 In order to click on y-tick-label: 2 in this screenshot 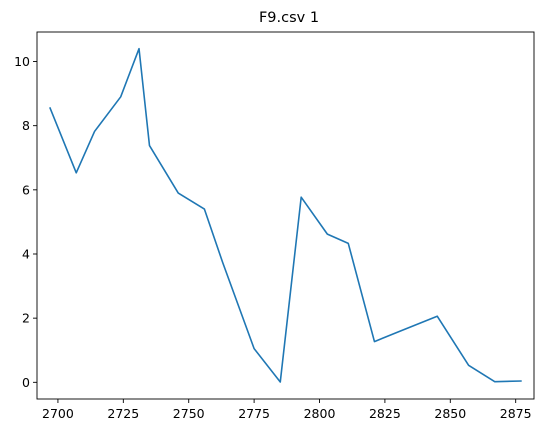, I will do `click(26, 318)`.